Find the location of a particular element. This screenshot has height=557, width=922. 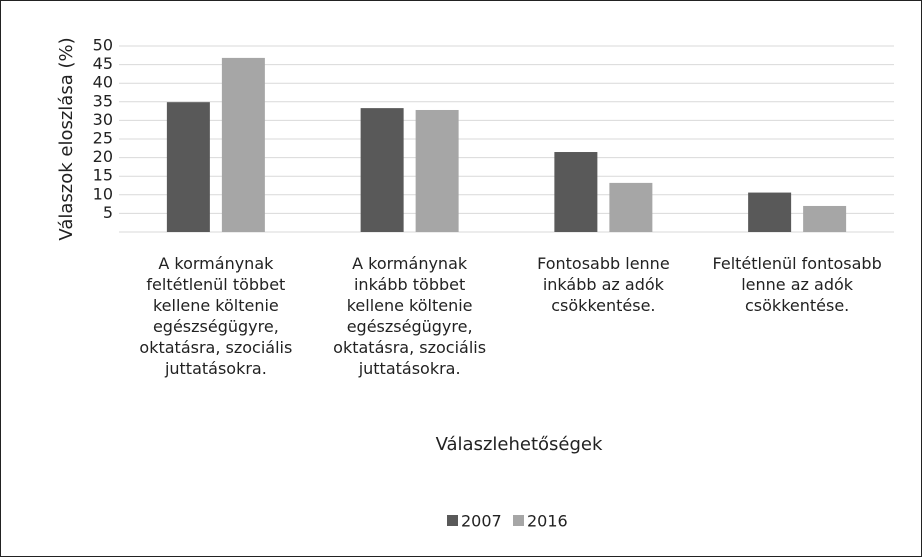

y-tick-label: 5 is located at coordinates (108, 212).